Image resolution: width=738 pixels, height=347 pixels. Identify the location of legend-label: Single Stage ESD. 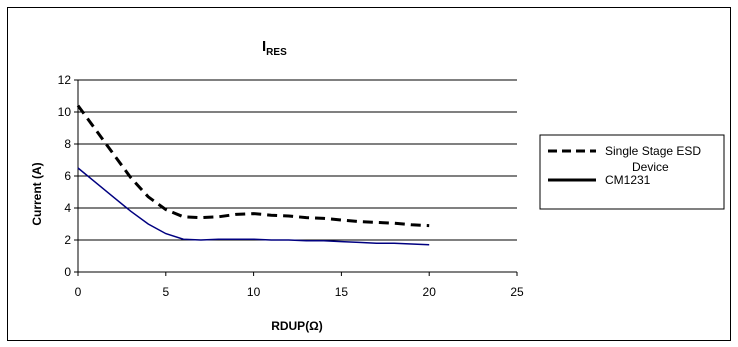
(653, 151).